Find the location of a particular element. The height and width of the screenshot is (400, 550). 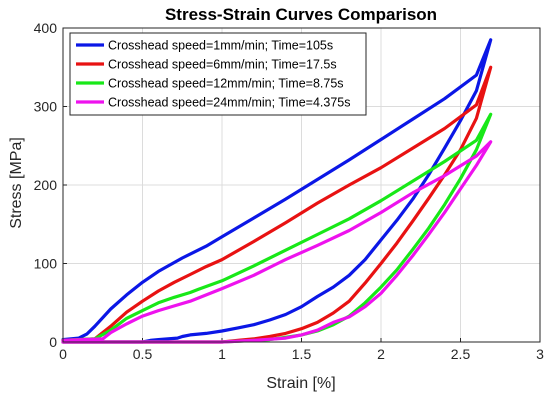

legend-box is located at coordinates (218, 74).